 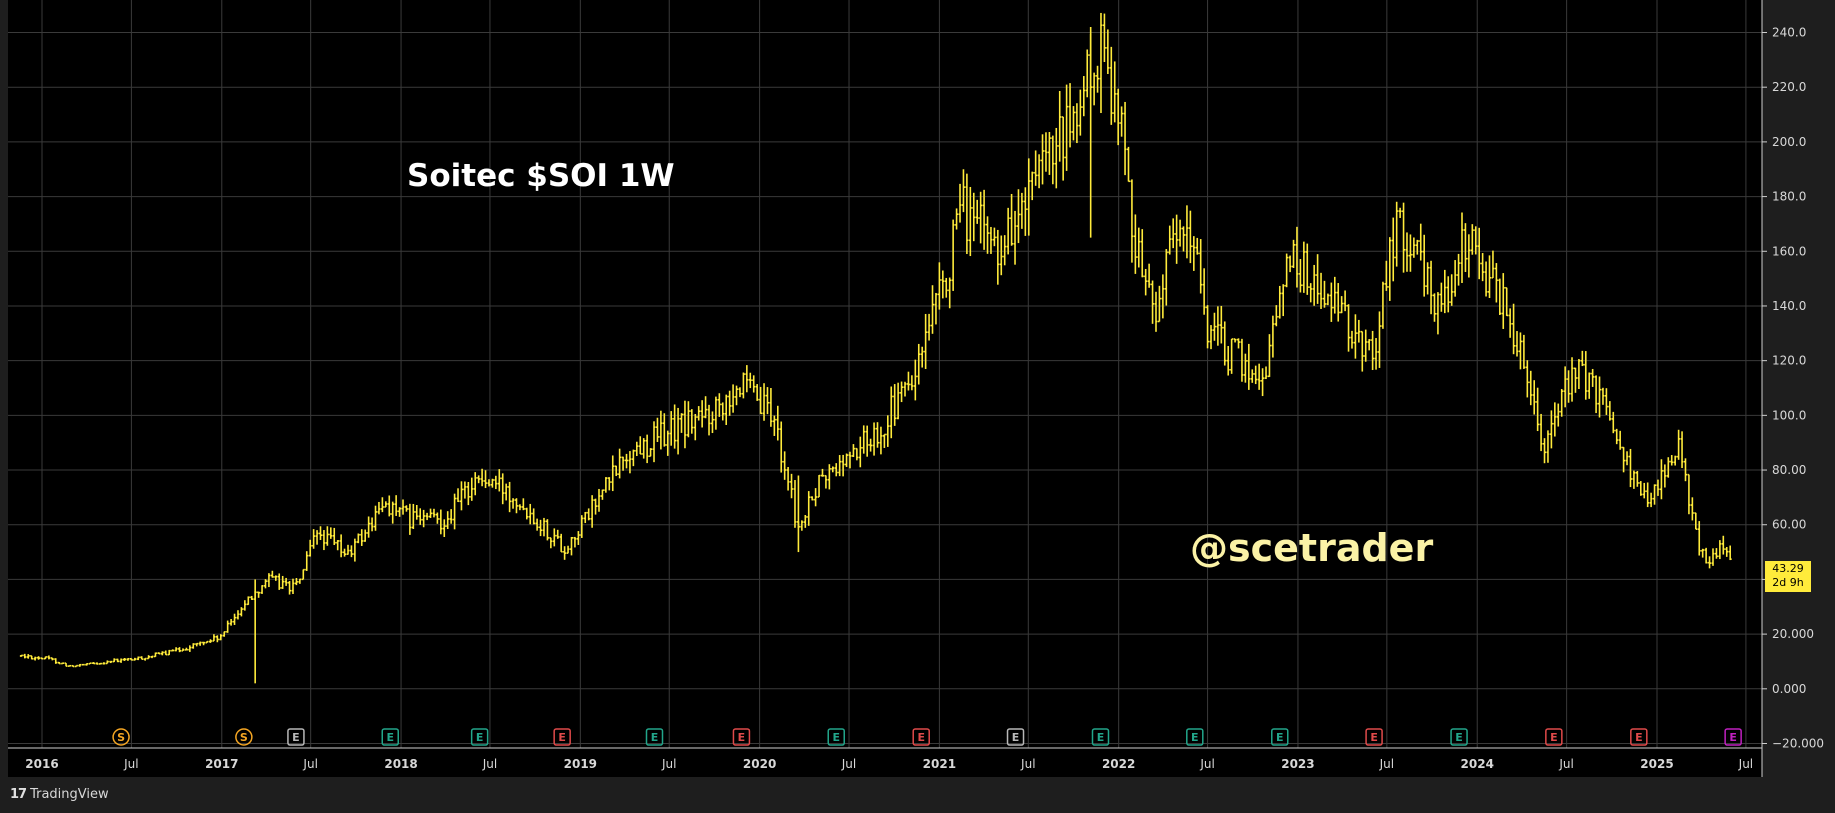 I want to click on bar-countdown: 2d 9h, so click(x=1788, y=583).